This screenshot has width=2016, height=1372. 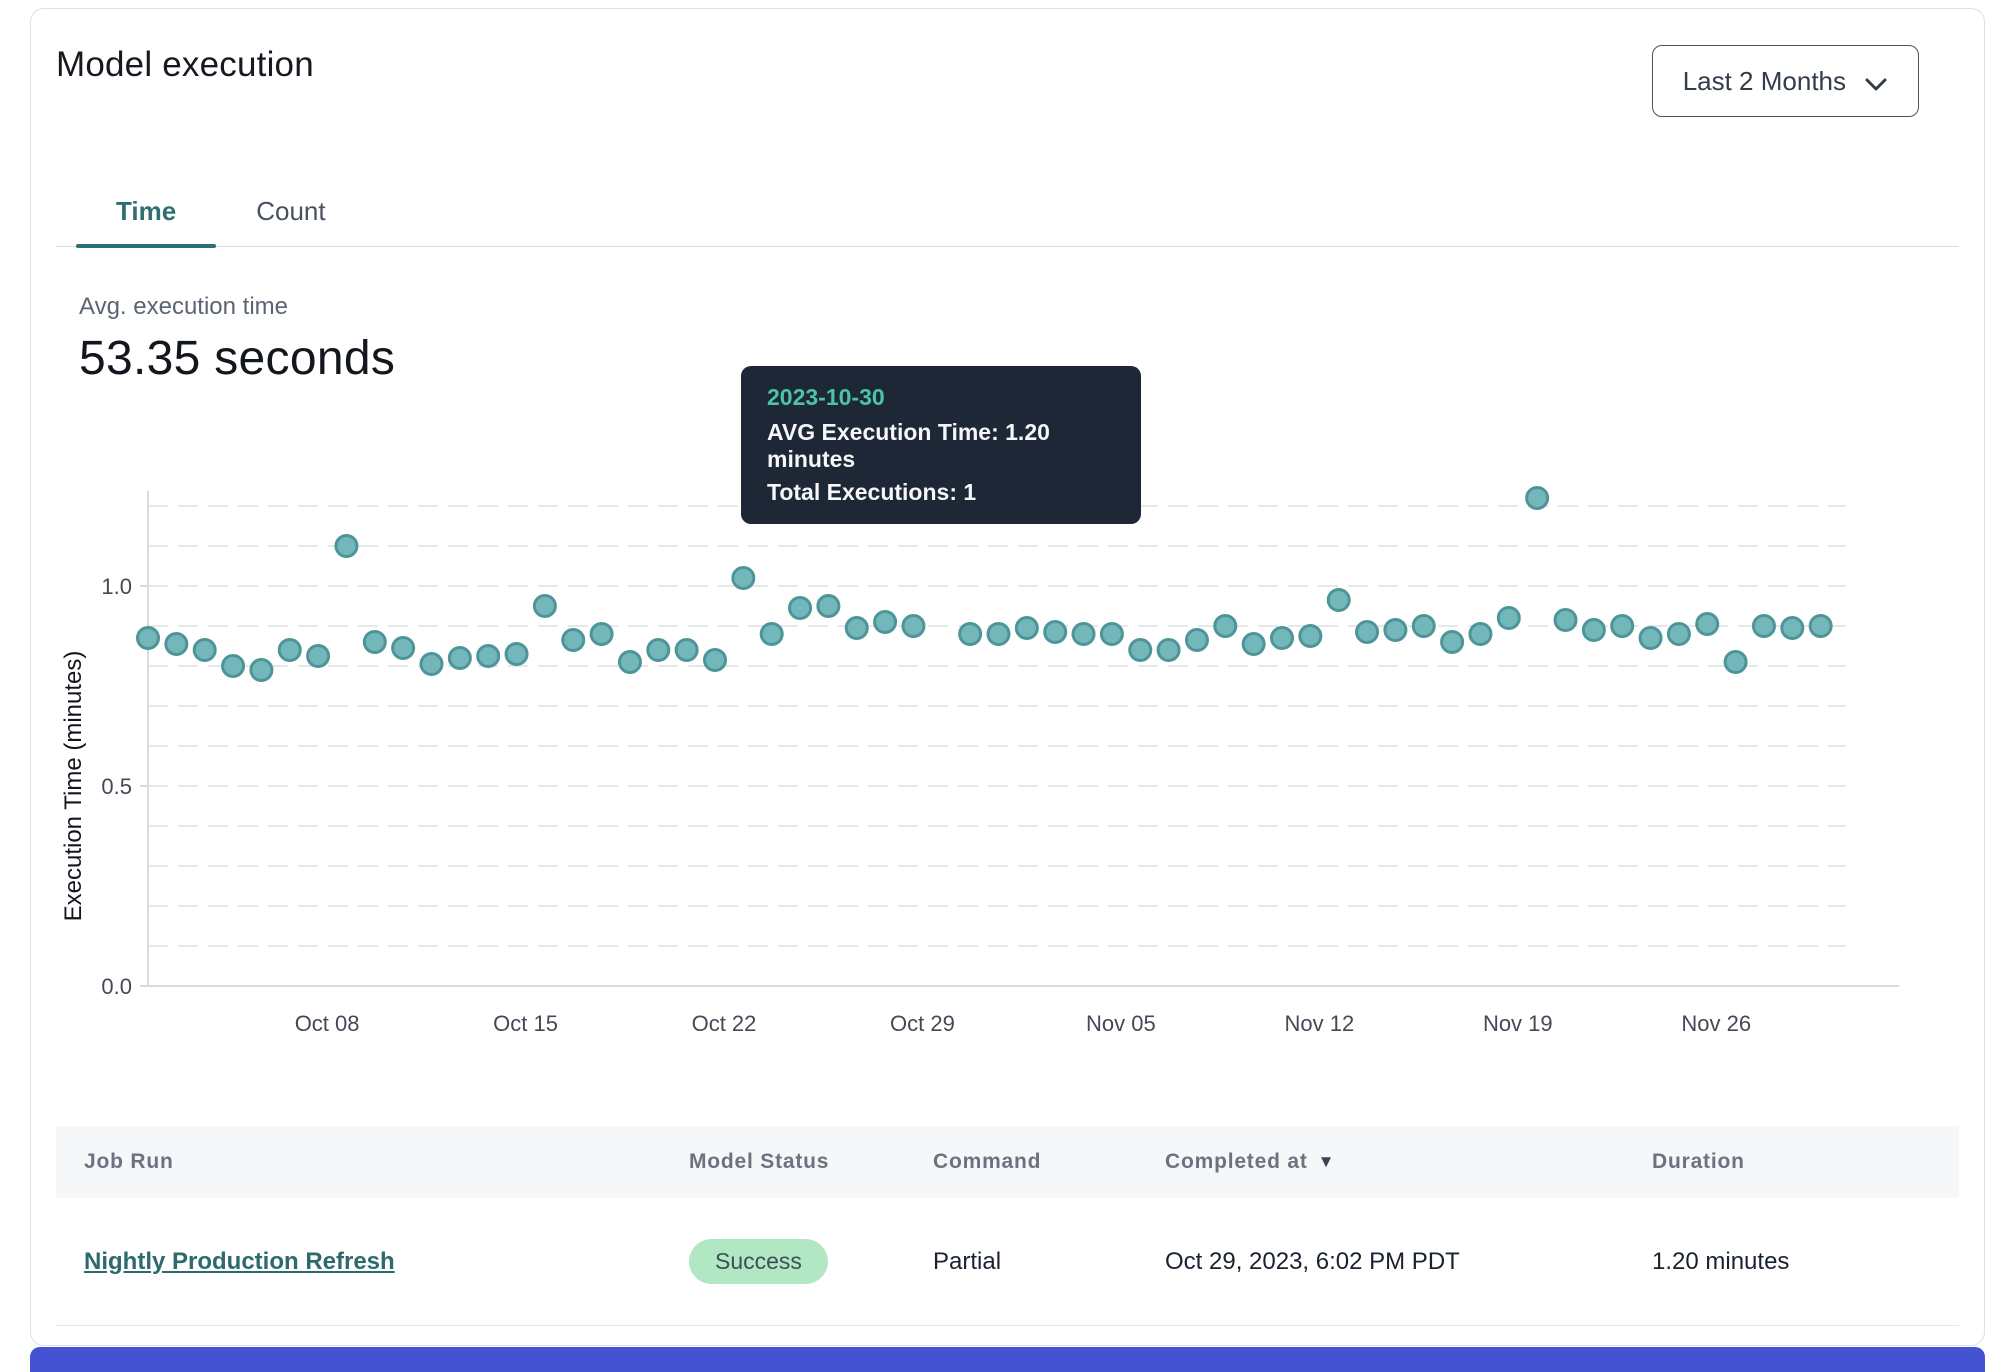 I want to click on chevron-down-icon, so click(x=1876, y=83).